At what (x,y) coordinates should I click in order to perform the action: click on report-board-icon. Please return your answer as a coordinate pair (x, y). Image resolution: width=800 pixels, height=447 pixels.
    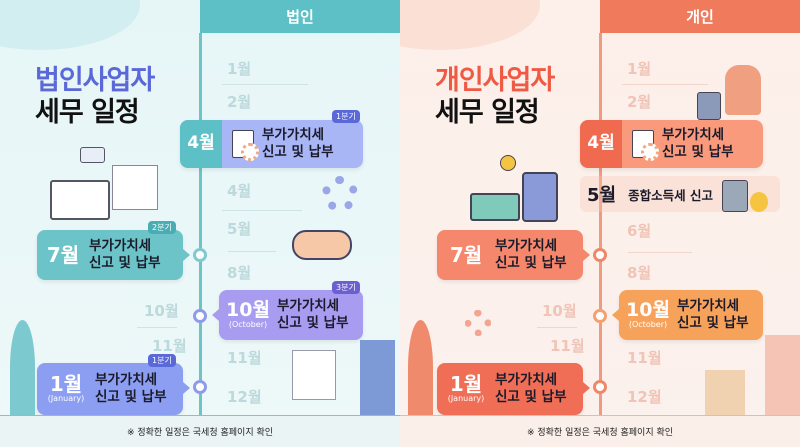
    Looking at the image, I should click on (314, 375).